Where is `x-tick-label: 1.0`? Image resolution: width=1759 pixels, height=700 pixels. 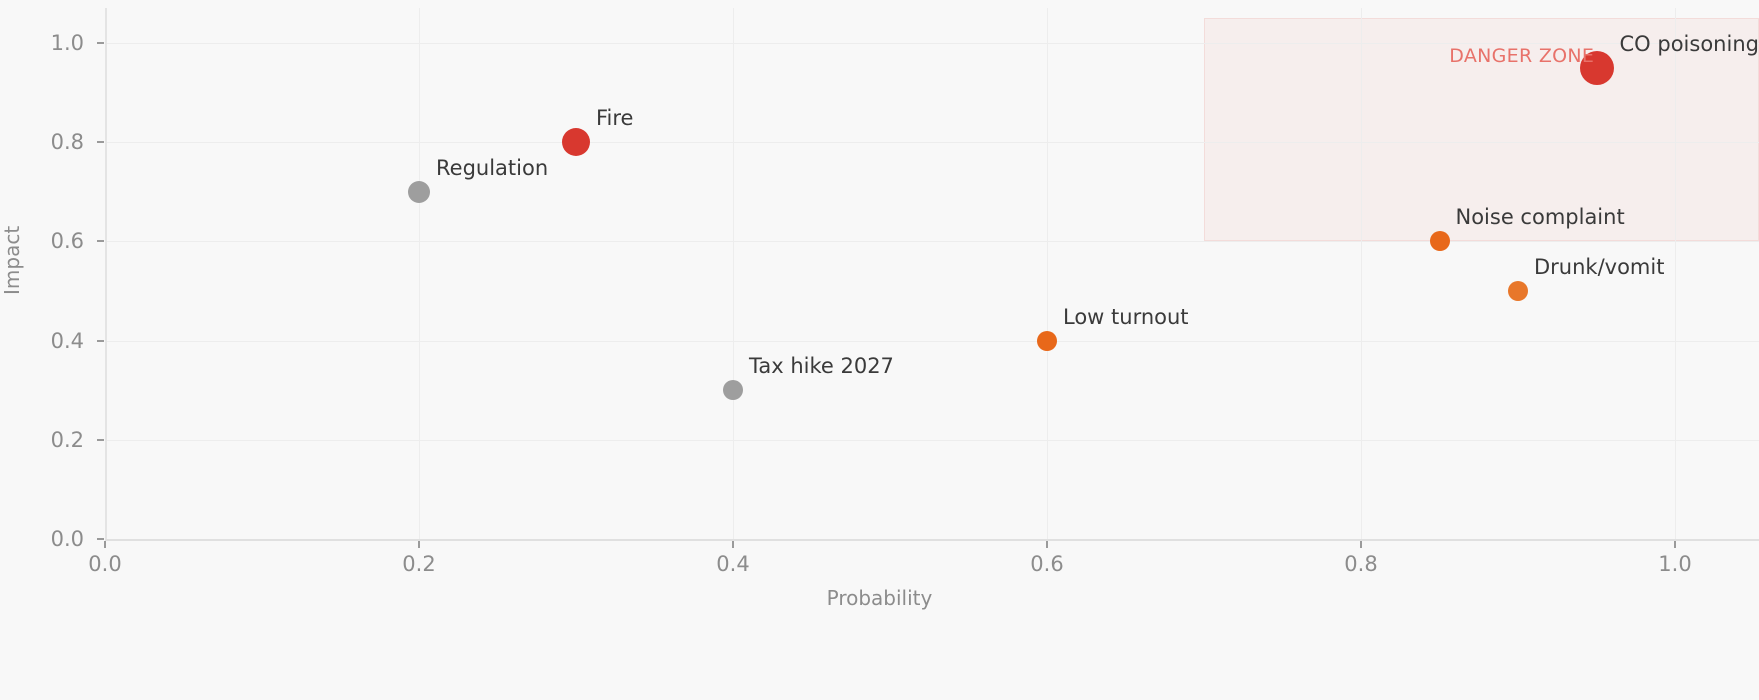
x-tick-label: 1.0 is located at coordinates (1675, 564).